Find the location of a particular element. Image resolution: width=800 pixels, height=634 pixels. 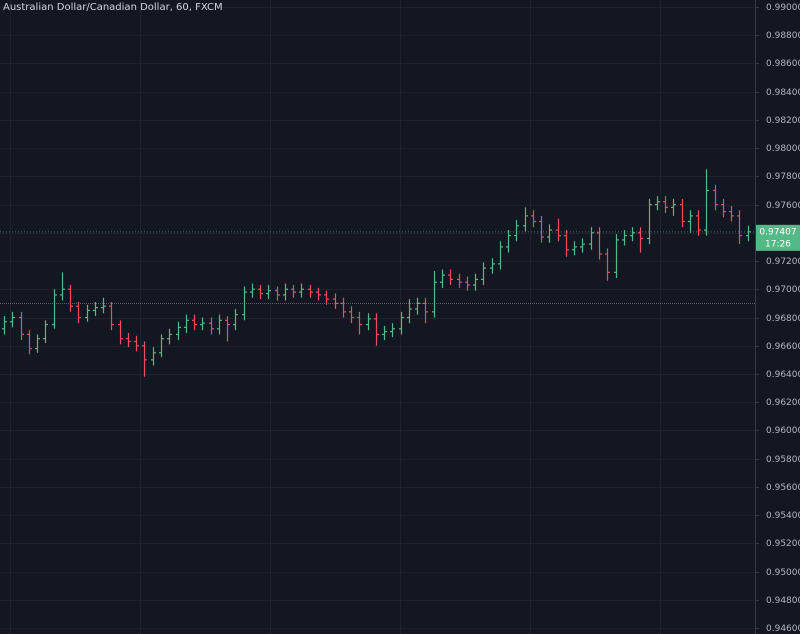

y-tick-label: 0.98200 is located at coordinates (783, 121).